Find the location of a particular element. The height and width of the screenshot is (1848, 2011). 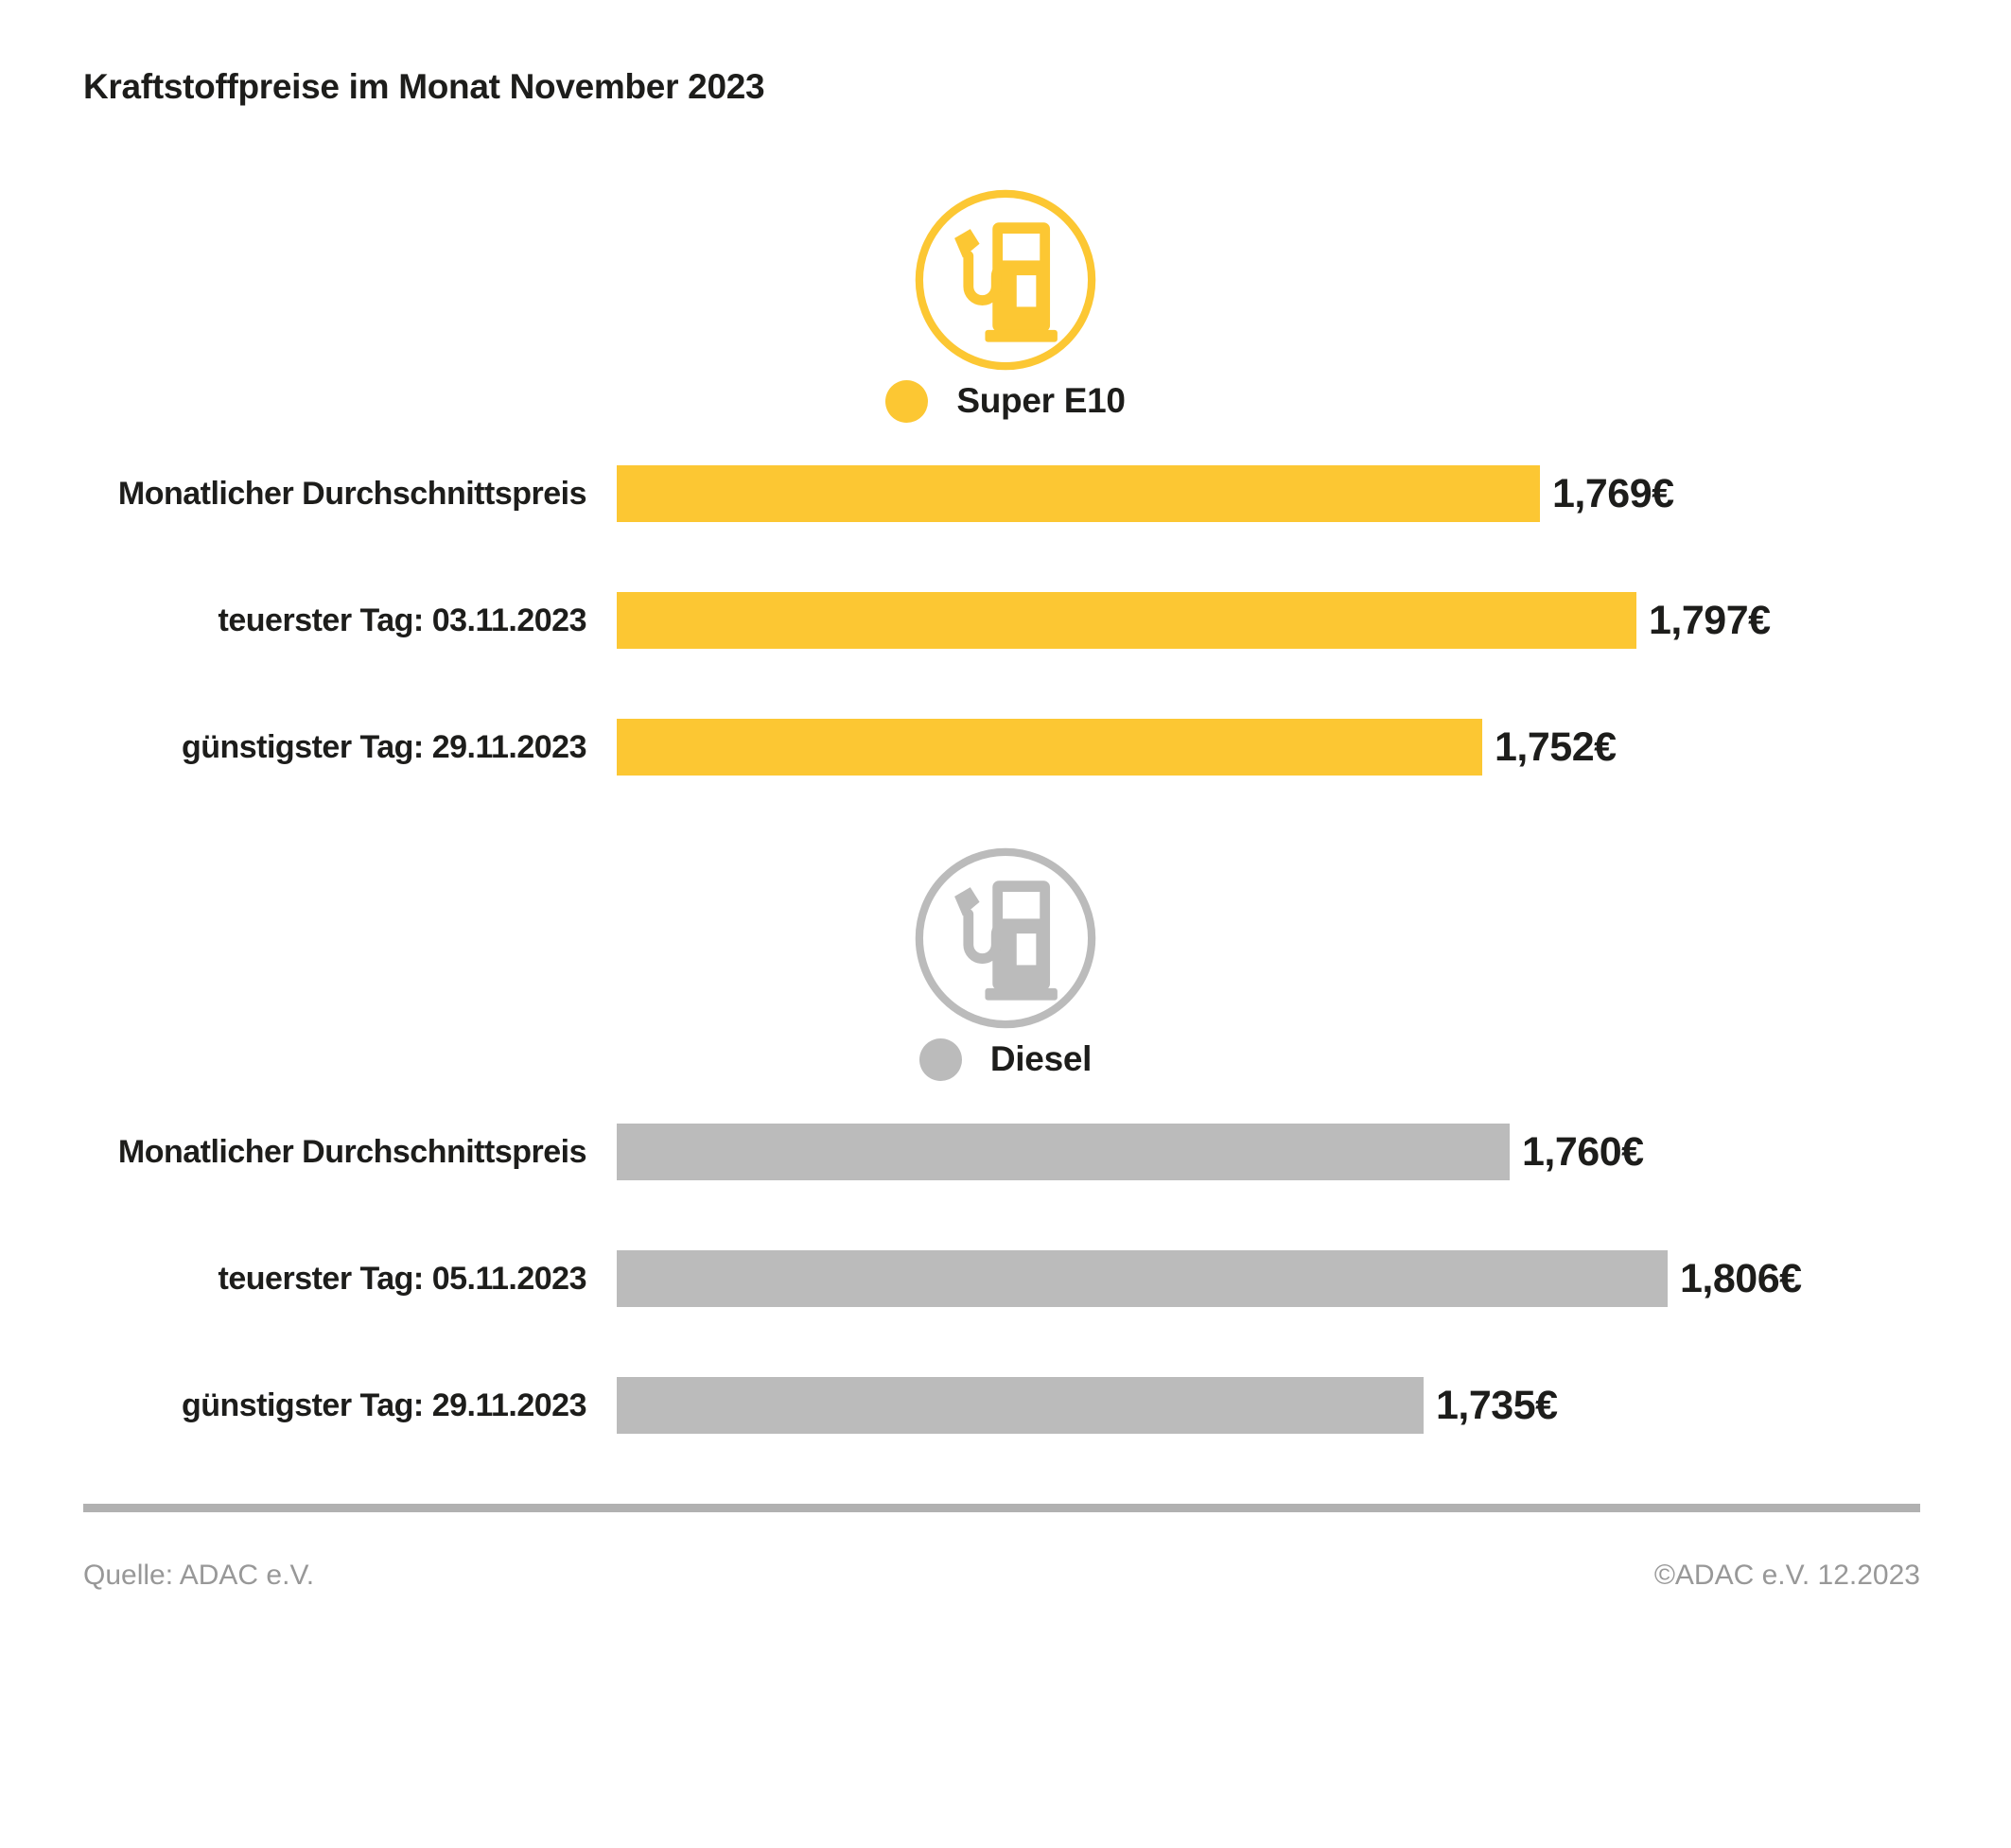

bar-row: Monatlicher Durchschnittspreis 1,769€ is located at coordinates (1005, 494).